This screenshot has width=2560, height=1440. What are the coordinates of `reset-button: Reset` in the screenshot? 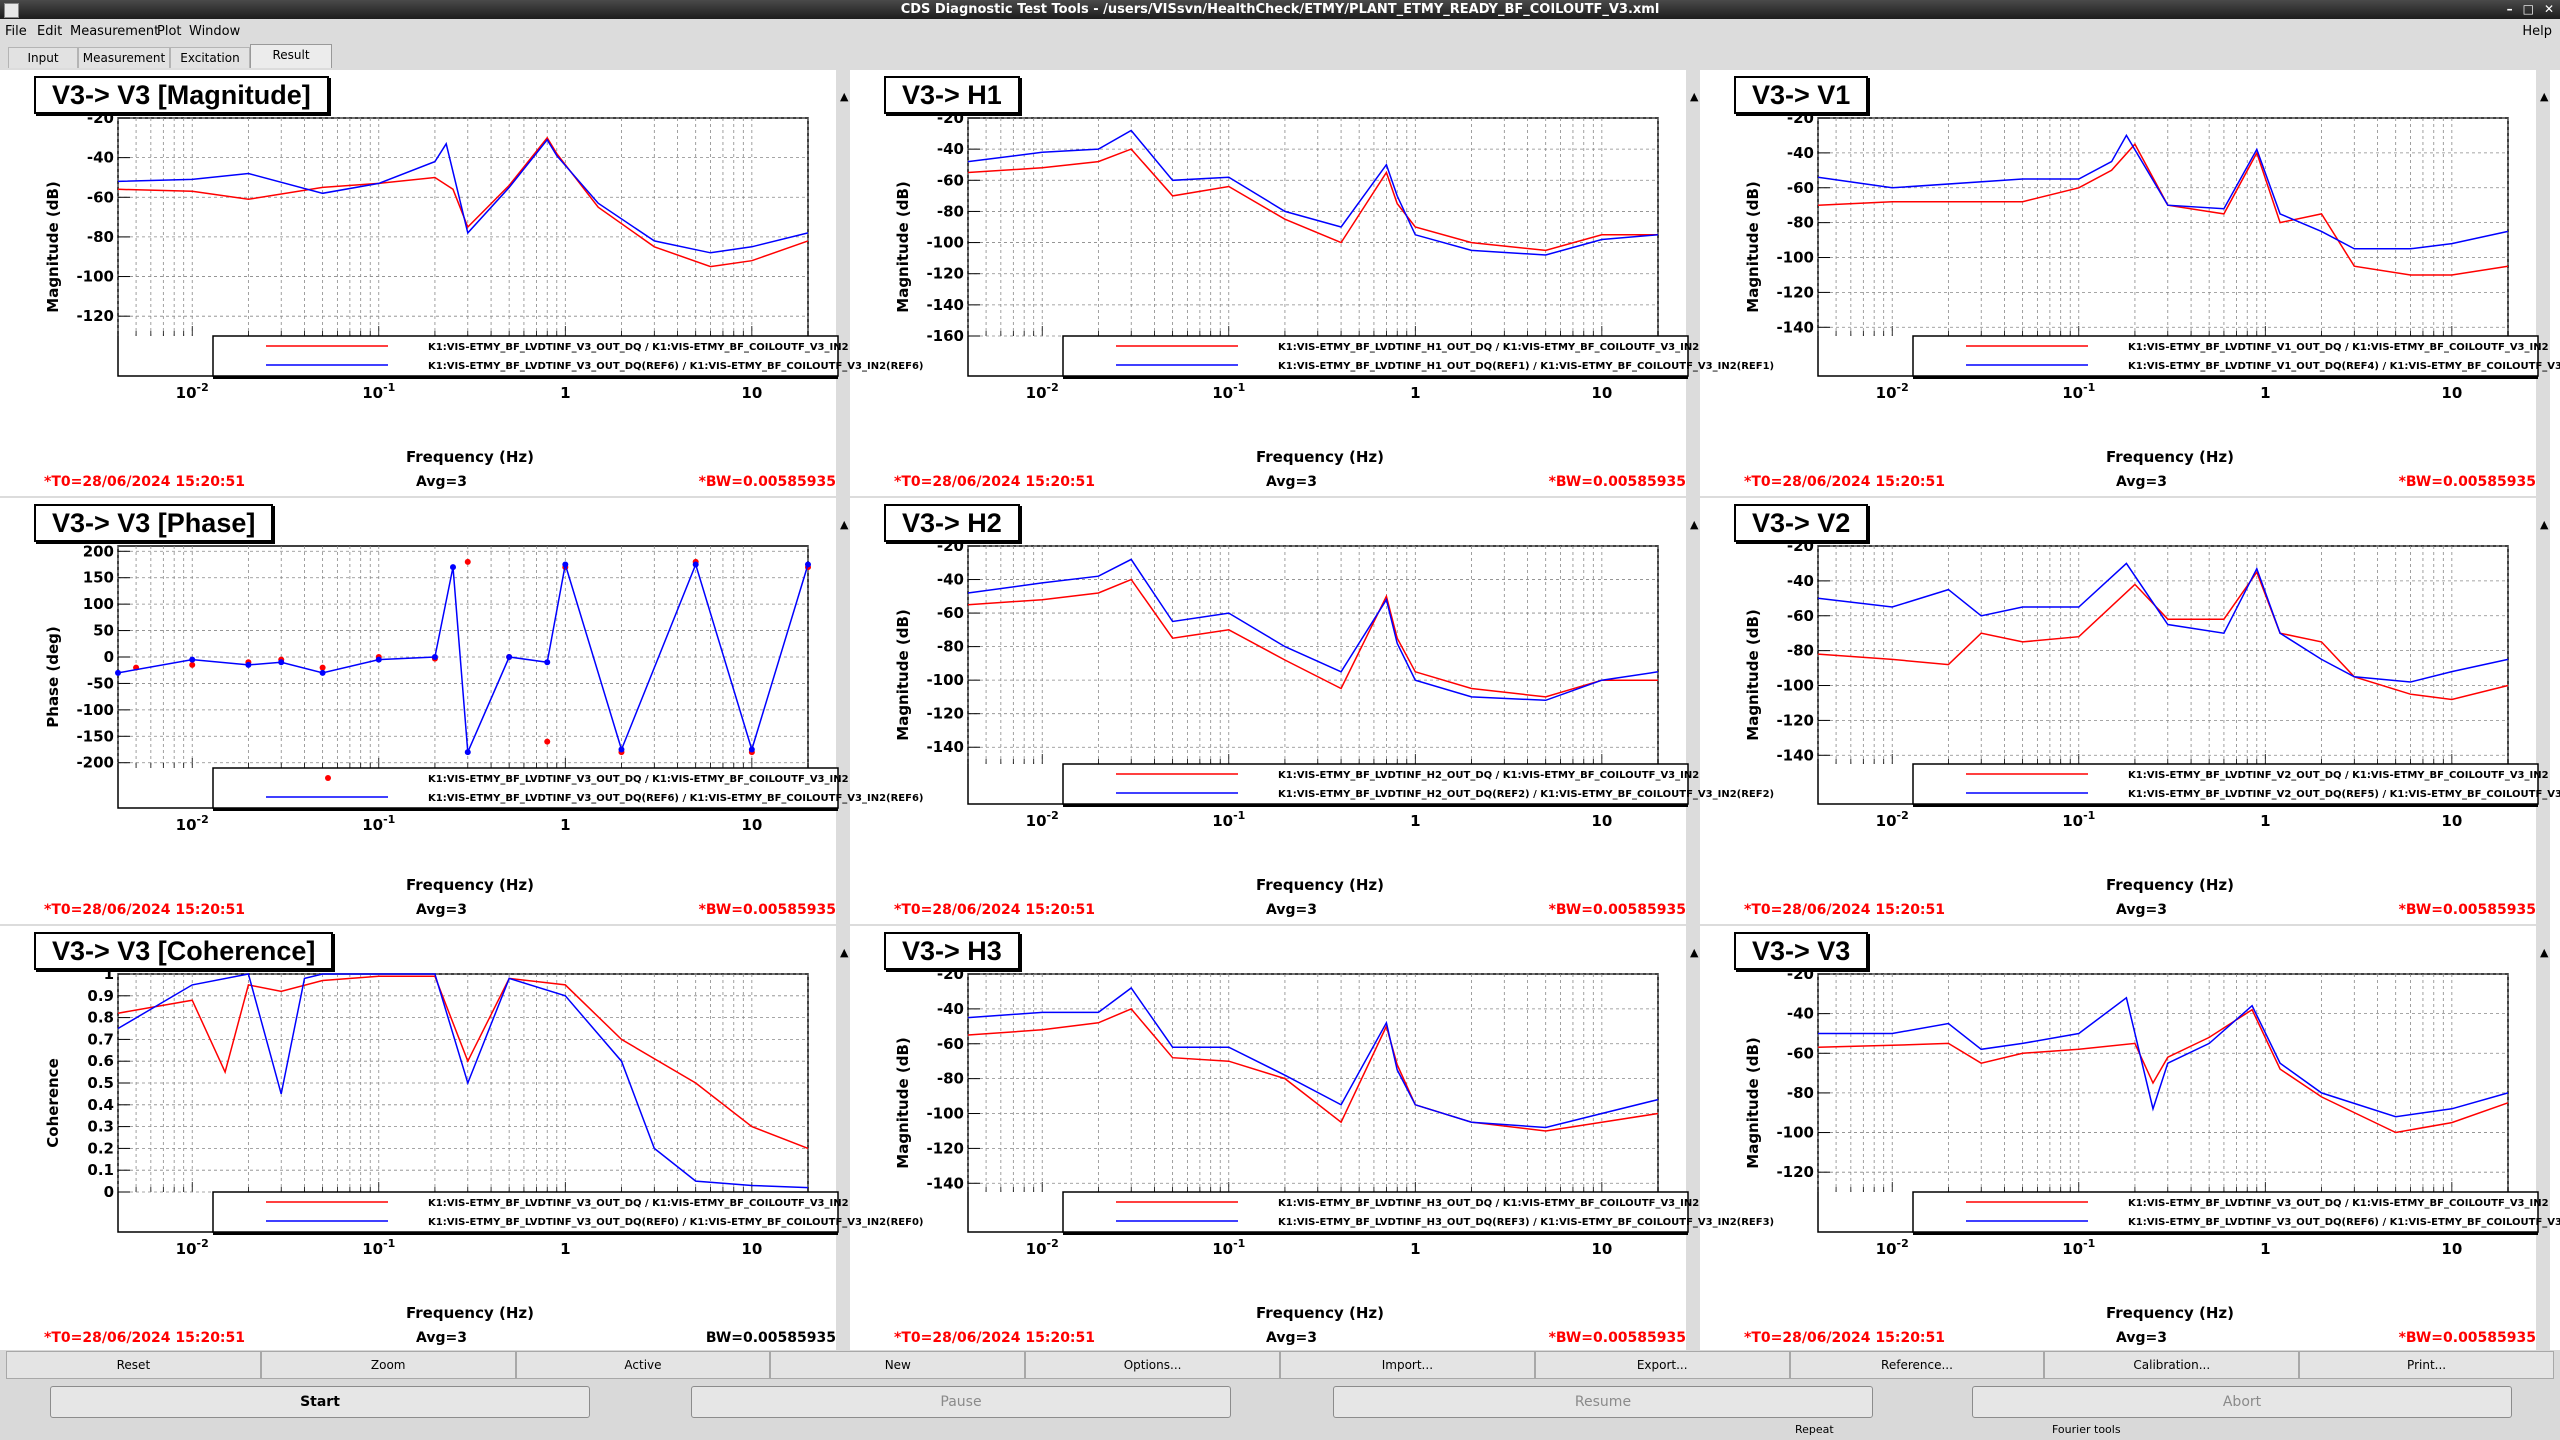 It's located at (133, 1365).